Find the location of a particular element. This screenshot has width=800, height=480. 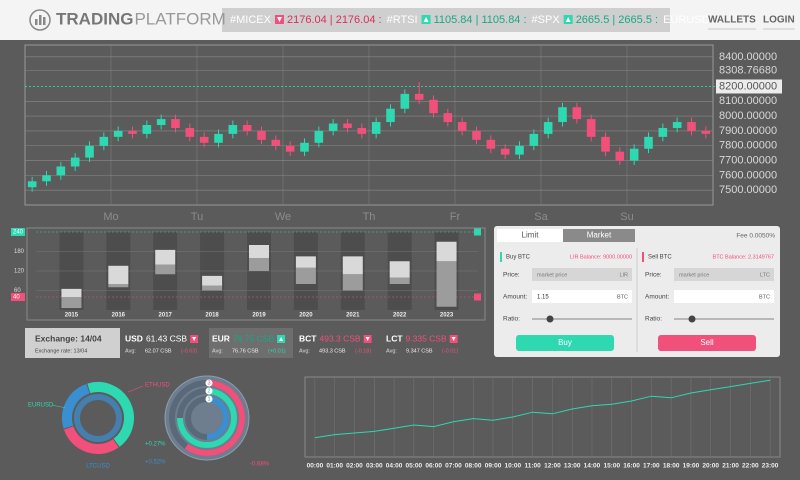

buy-button is located at coordinates (565, 343).